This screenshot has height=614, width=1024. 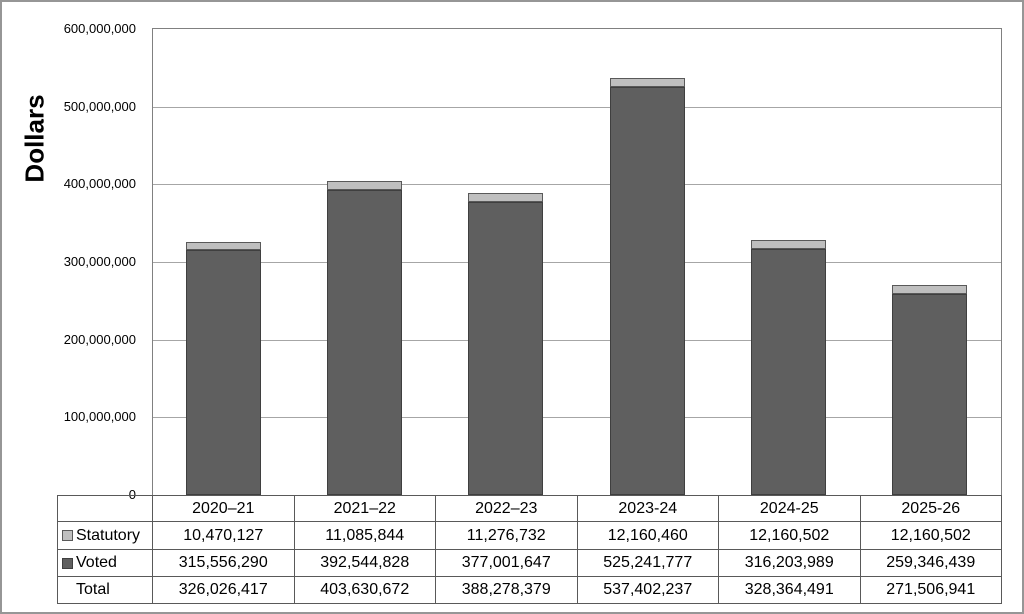 I want to click on y-tick-label: 500,000,000, so click(x=99, y=106).